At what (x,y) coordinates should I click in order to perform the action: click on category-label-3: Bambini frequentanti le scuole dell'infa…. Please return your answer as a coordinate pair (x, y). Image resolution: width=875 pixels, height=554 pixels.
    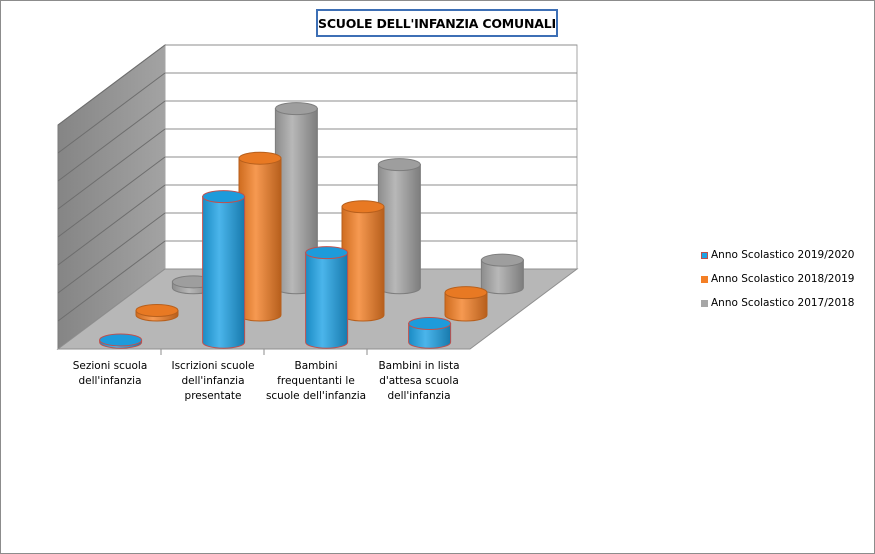
    Looking at the image, I should click on (316, 381).